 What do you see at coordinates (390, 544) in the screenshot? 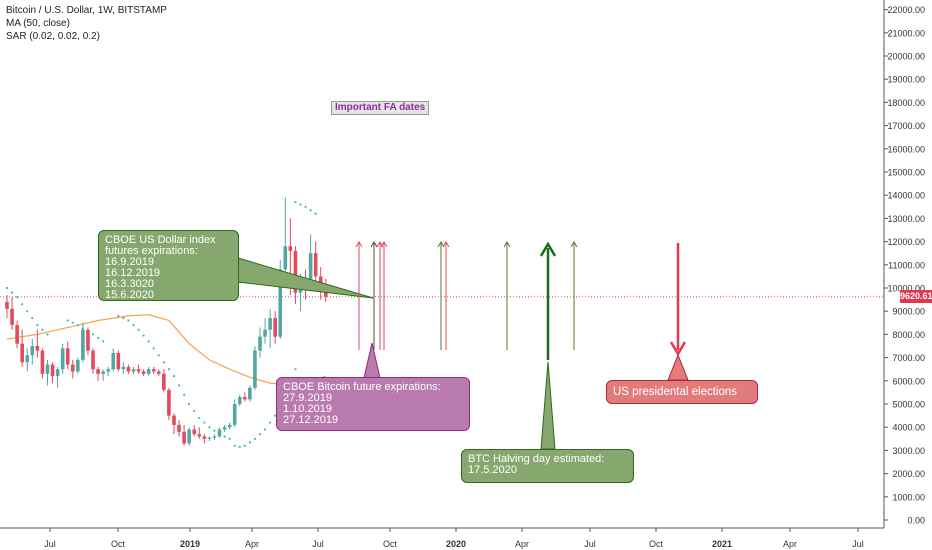
I see `x-tick-label: Oct` at bounding box center [390, 544].